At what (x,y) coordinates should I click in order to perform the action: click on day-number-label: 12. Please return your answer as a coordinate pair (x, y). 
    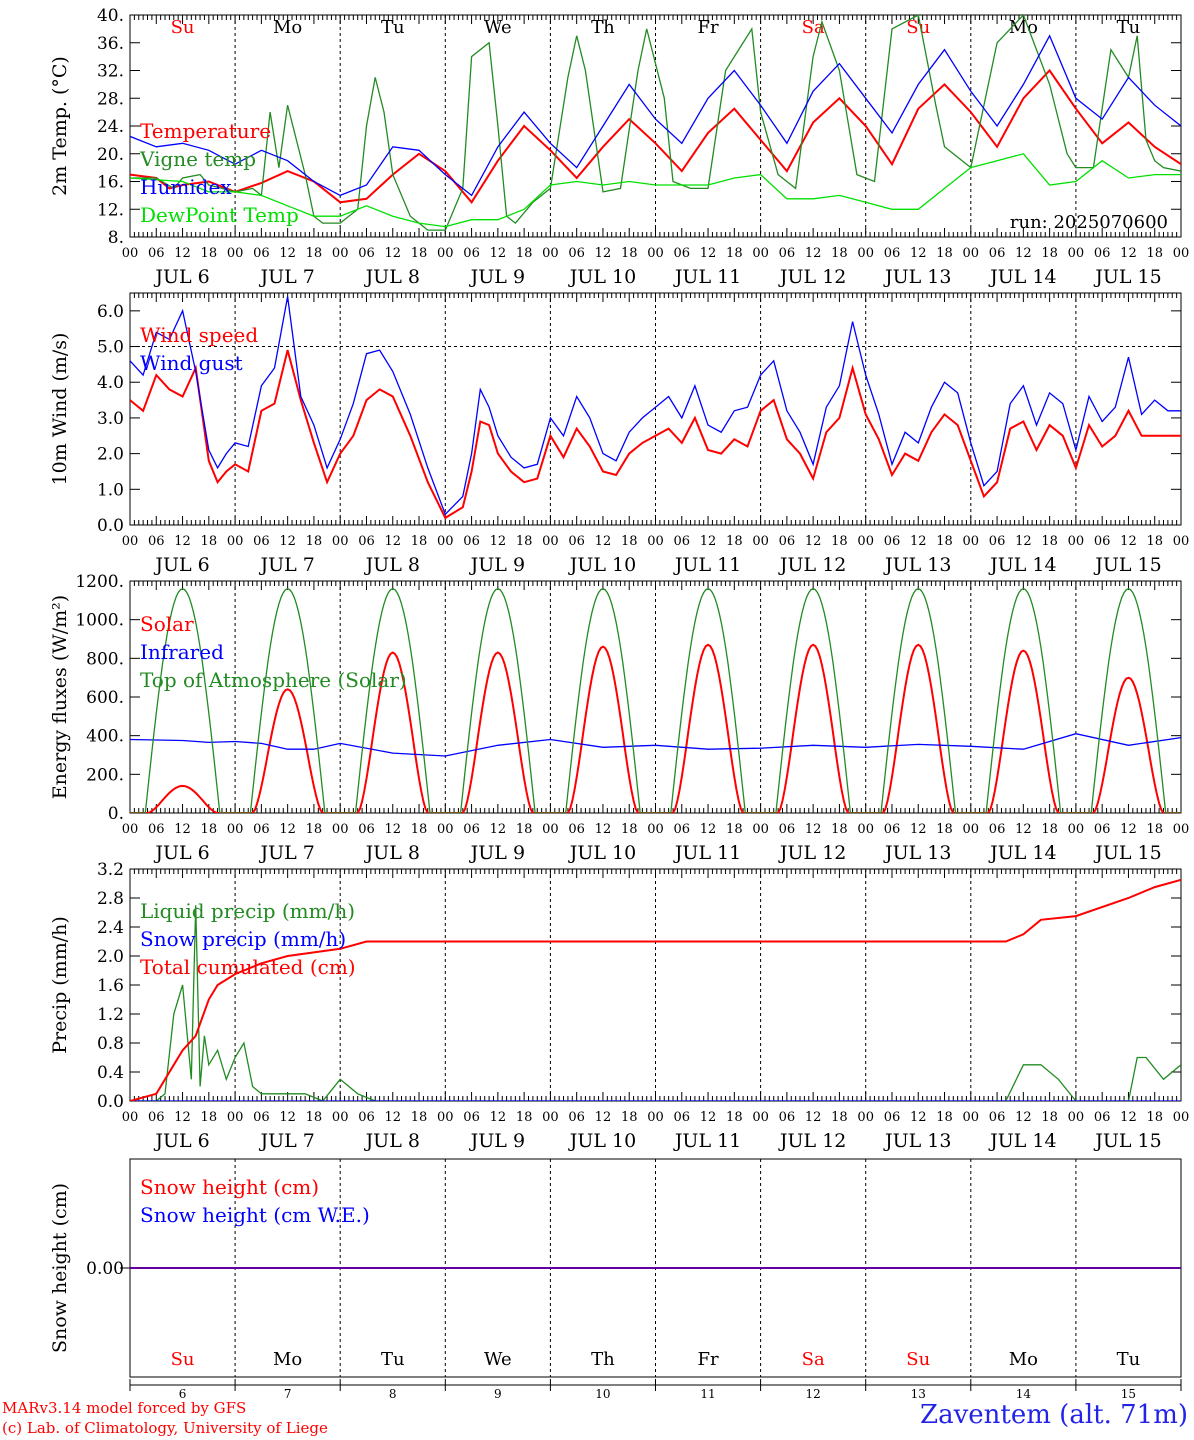
    Looking at the image, I should click on (813, 1393).